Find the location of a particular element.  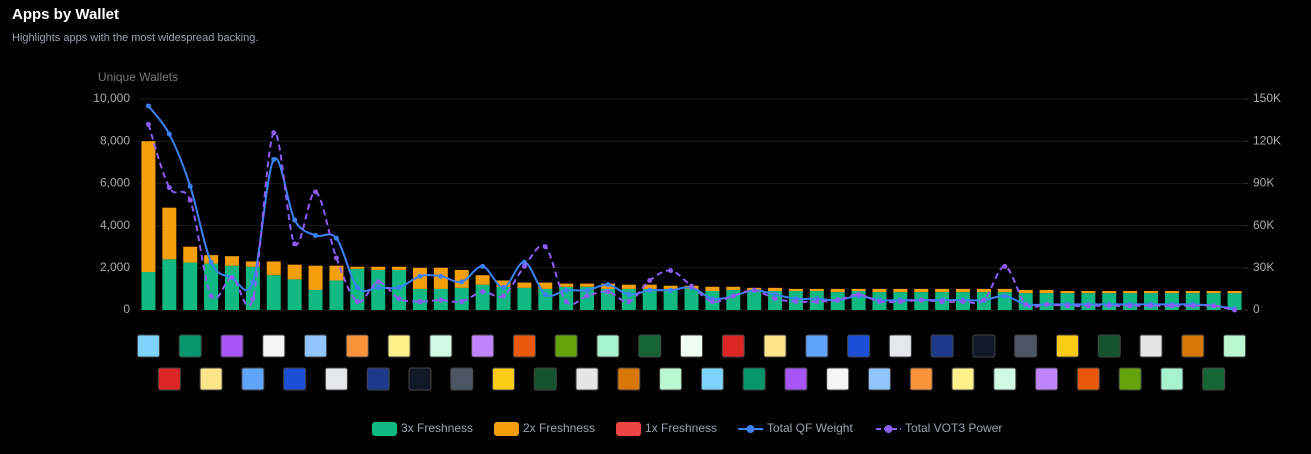

y2-tick-label: 120K is located at coordinates (1267, 140).